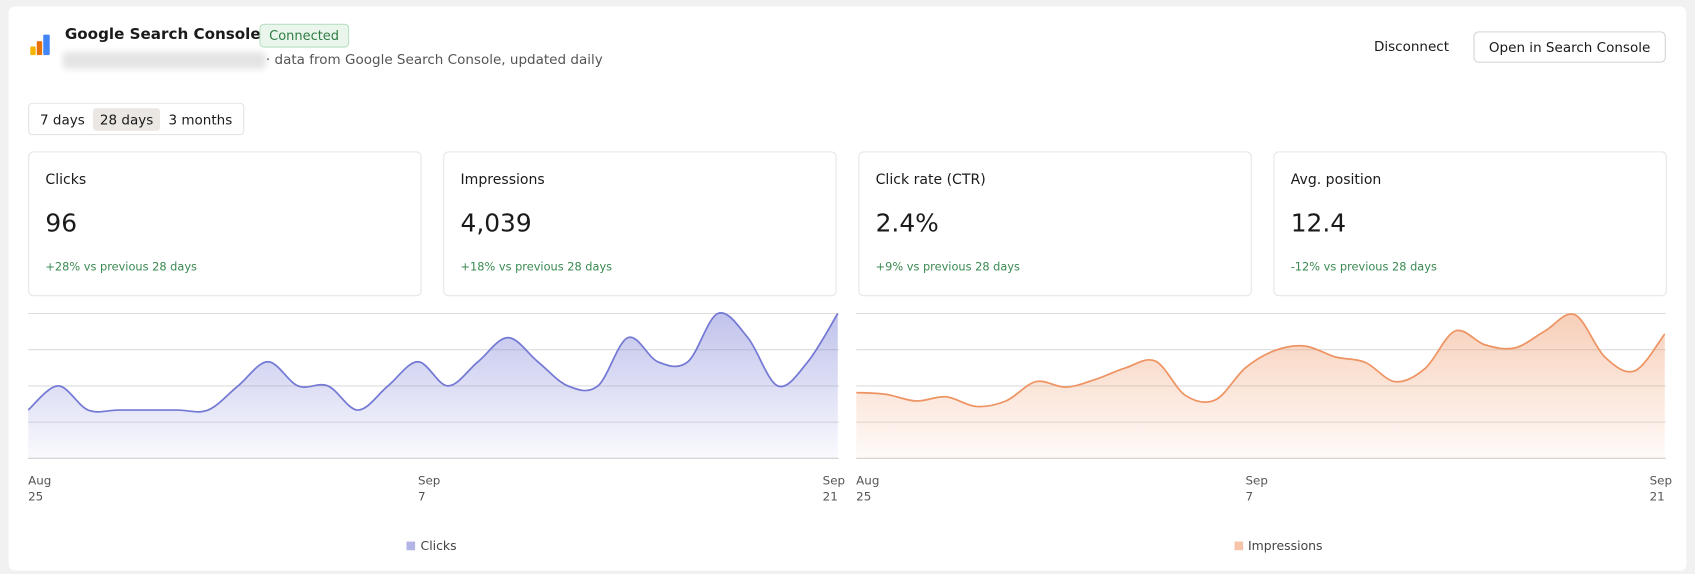 The width and height of the screenshot is (1695, 574). What do you see at coordinates (1285, 546) in the screenshot?
I see `legend-label: Impressions` at bounding box center [1285, 546].